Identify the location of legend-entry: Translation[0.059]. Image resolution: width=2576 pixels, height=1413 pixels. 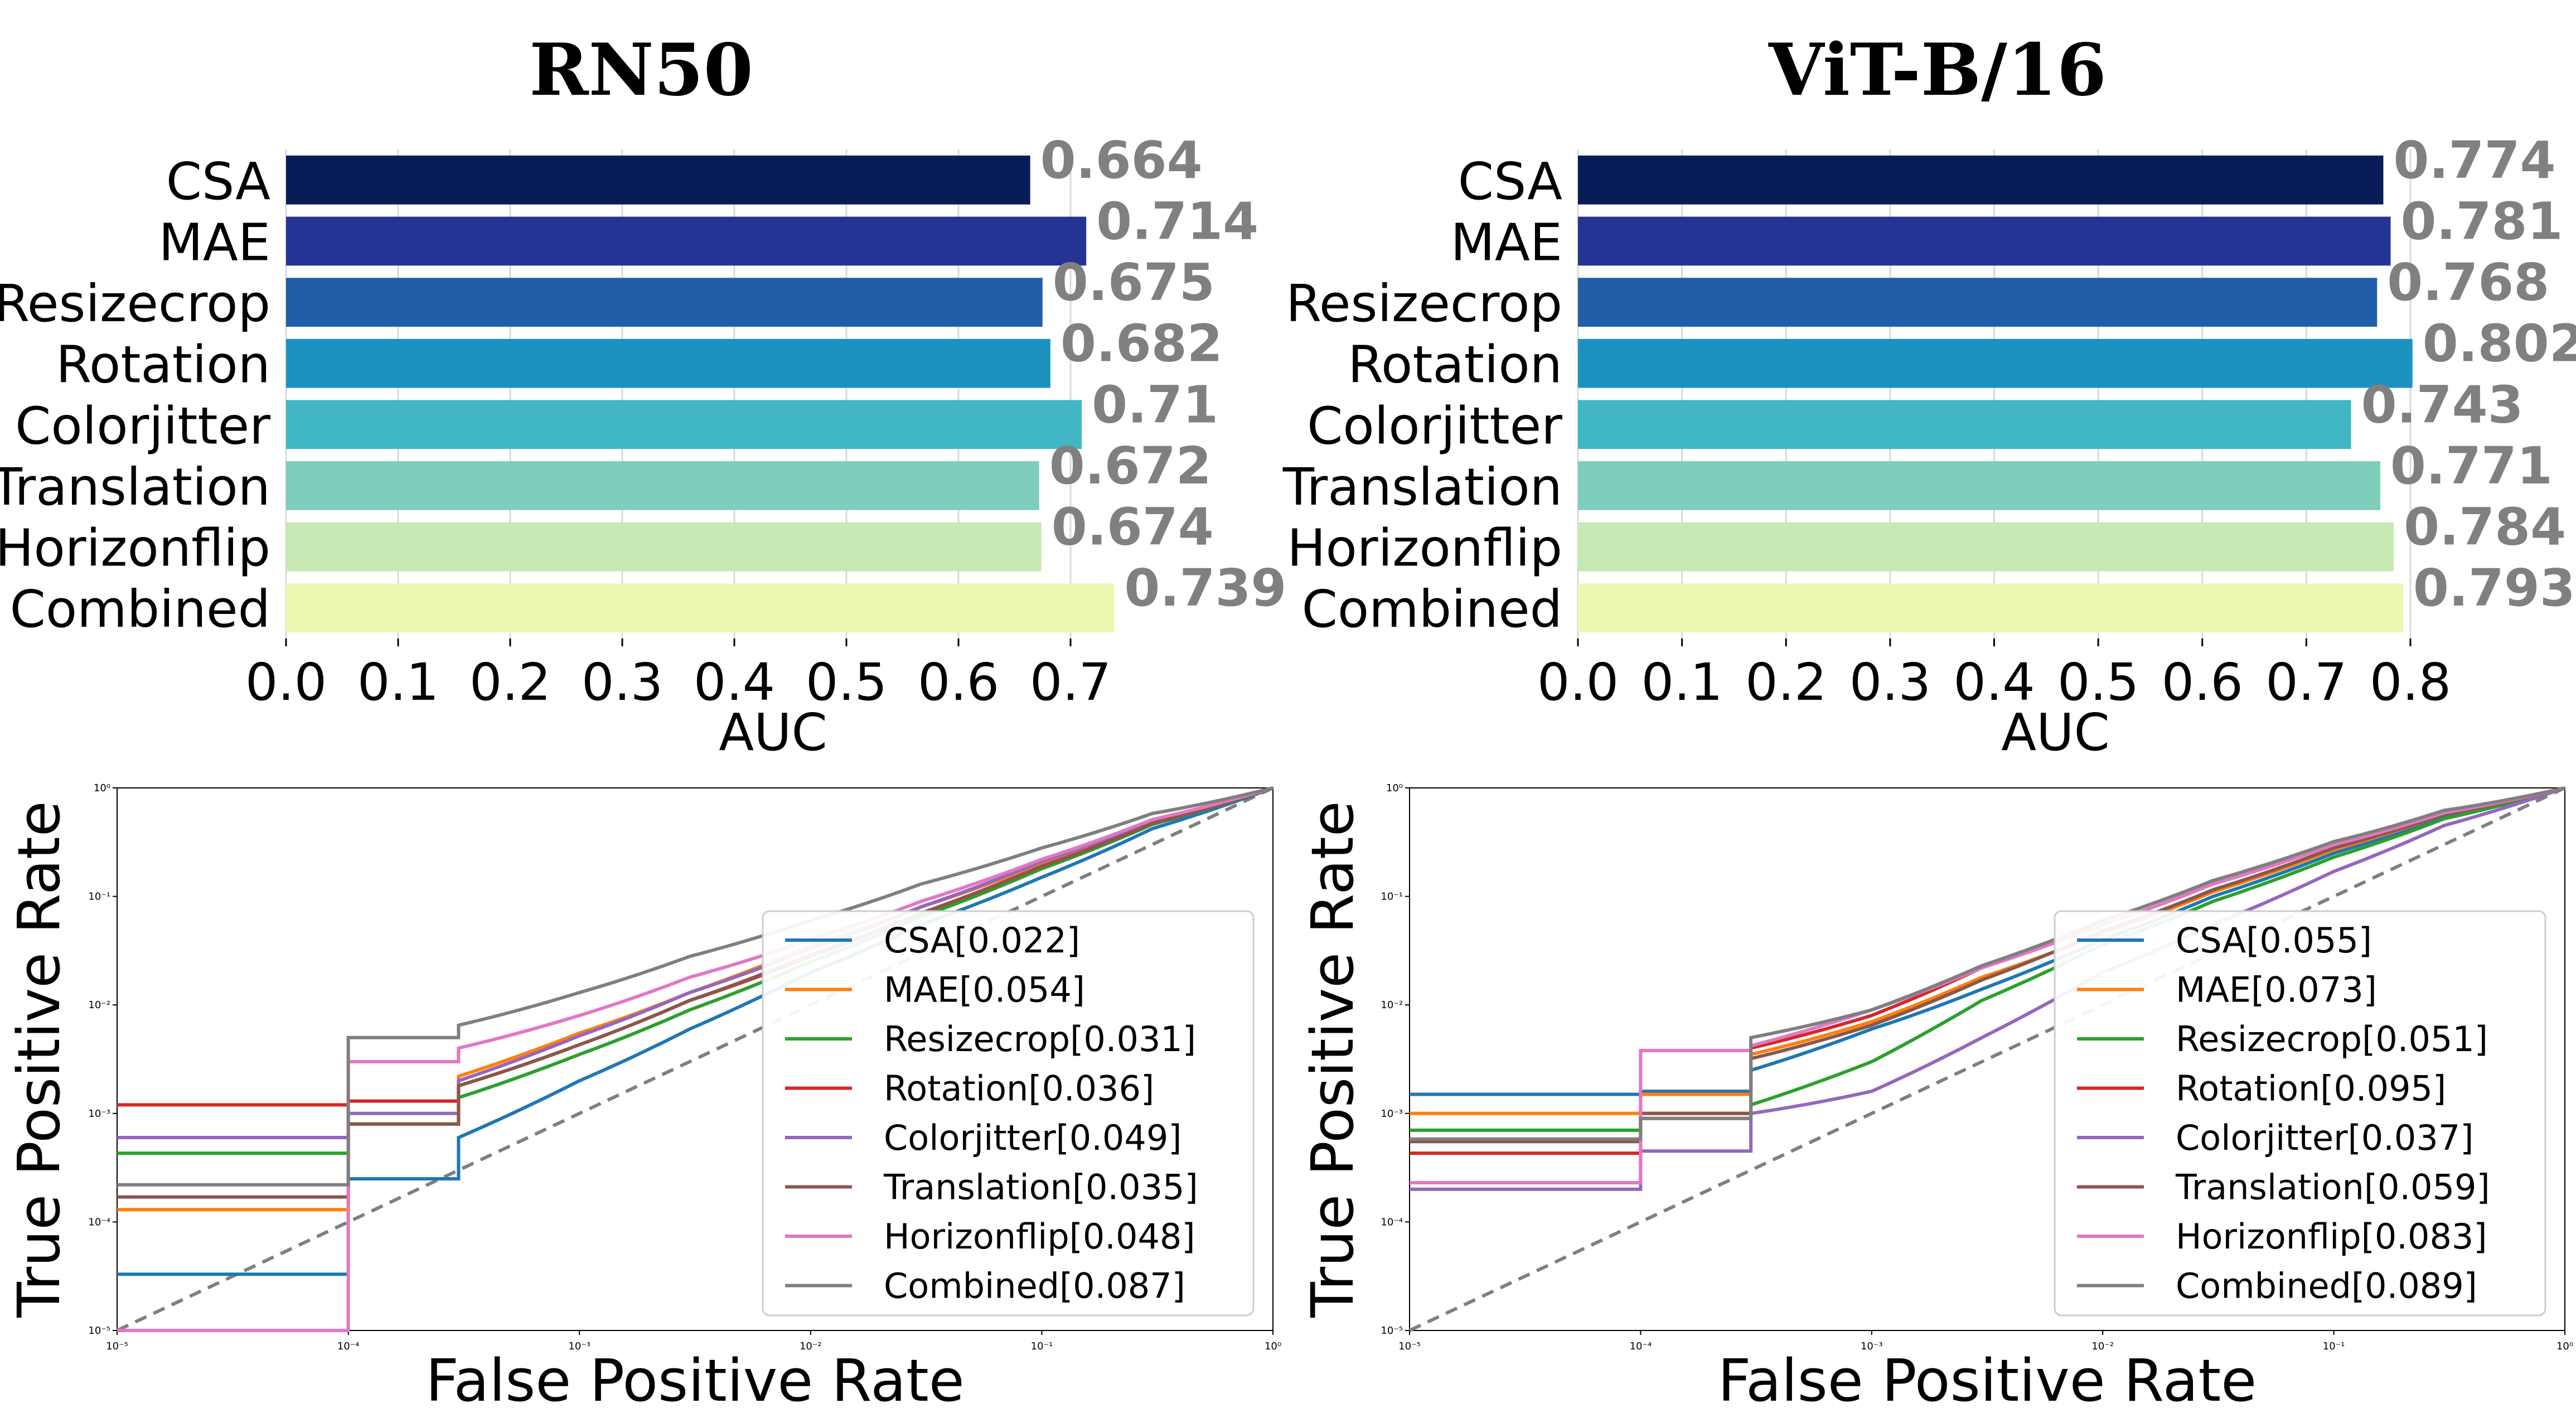
(2332, 1187).